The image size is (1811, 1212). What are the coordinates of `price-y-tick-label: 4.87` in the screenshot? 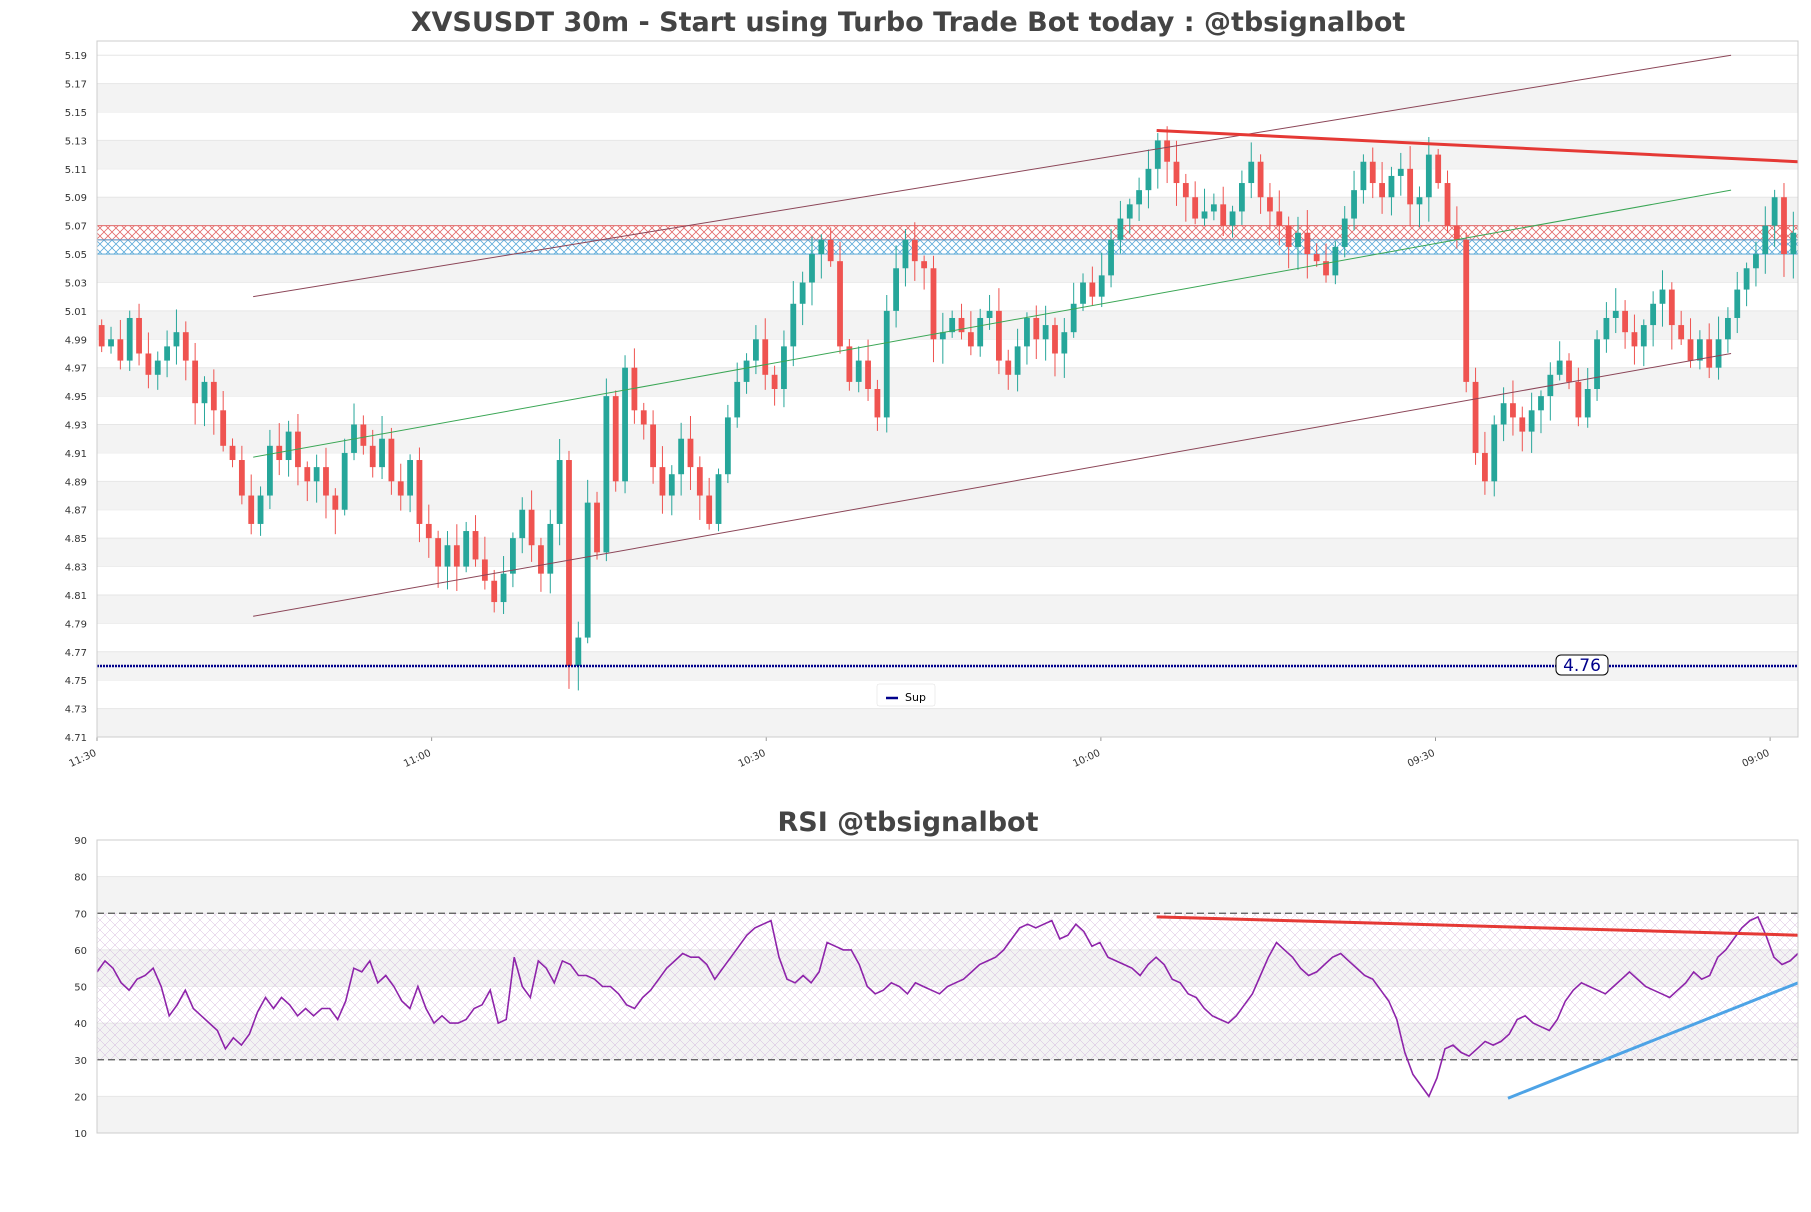 It's located at (76, 511).